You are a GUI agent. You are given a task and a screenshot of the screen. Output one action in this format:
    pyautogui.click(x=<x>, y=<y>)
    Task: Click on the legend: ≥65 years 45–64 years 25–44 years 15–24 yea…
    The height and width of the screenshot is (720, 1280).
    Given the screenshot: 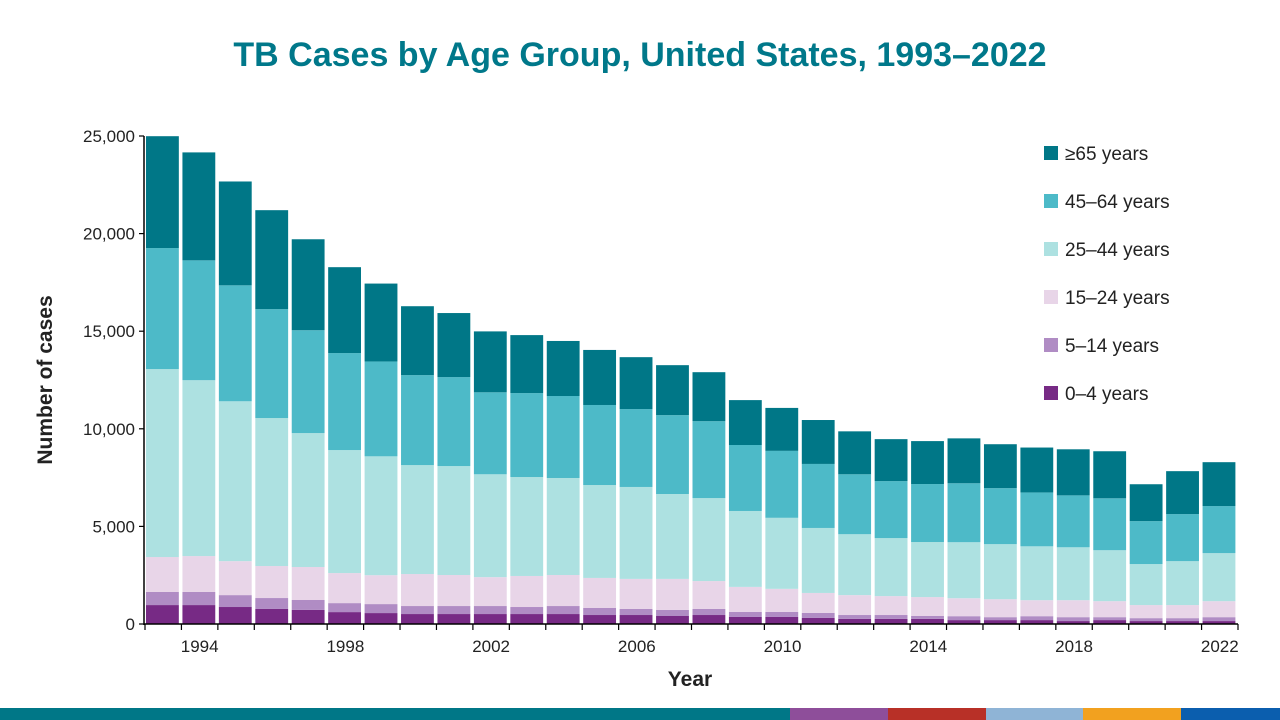 What is the action you would take?
    pyautogui.click(x=1107, y=274)
    